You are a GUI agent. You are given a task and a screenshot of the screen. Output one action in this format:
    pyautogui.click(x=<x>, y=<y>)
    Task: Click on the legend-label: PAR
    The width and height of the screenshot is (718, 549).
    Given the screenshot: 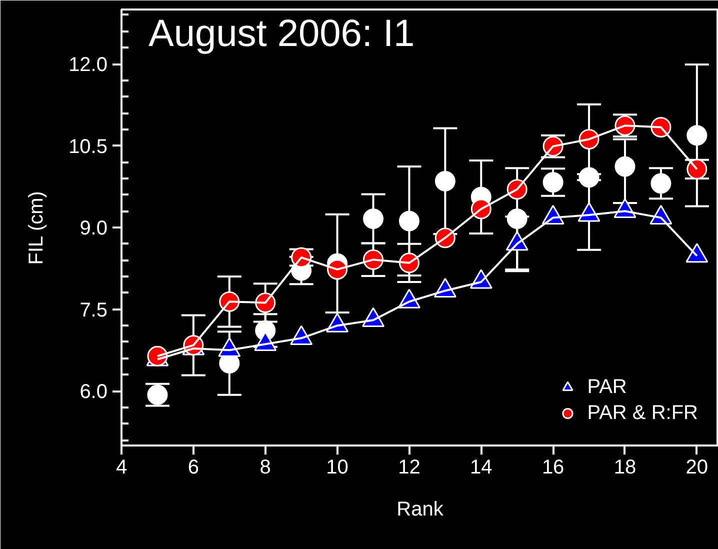 What is the action you would take?
    pyautogui.click(x=607, y=387)
    